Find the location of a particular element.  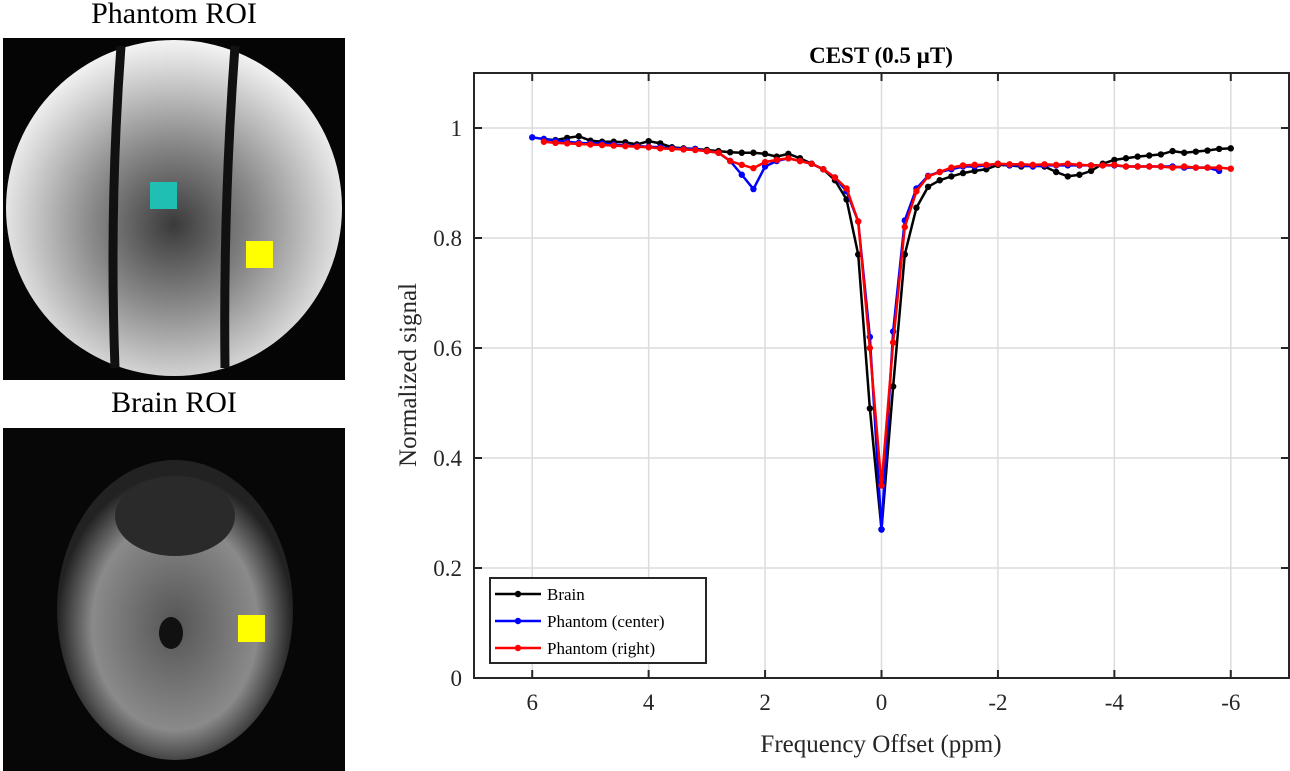

legend-label: Brain is located at coordinates (566, 594).